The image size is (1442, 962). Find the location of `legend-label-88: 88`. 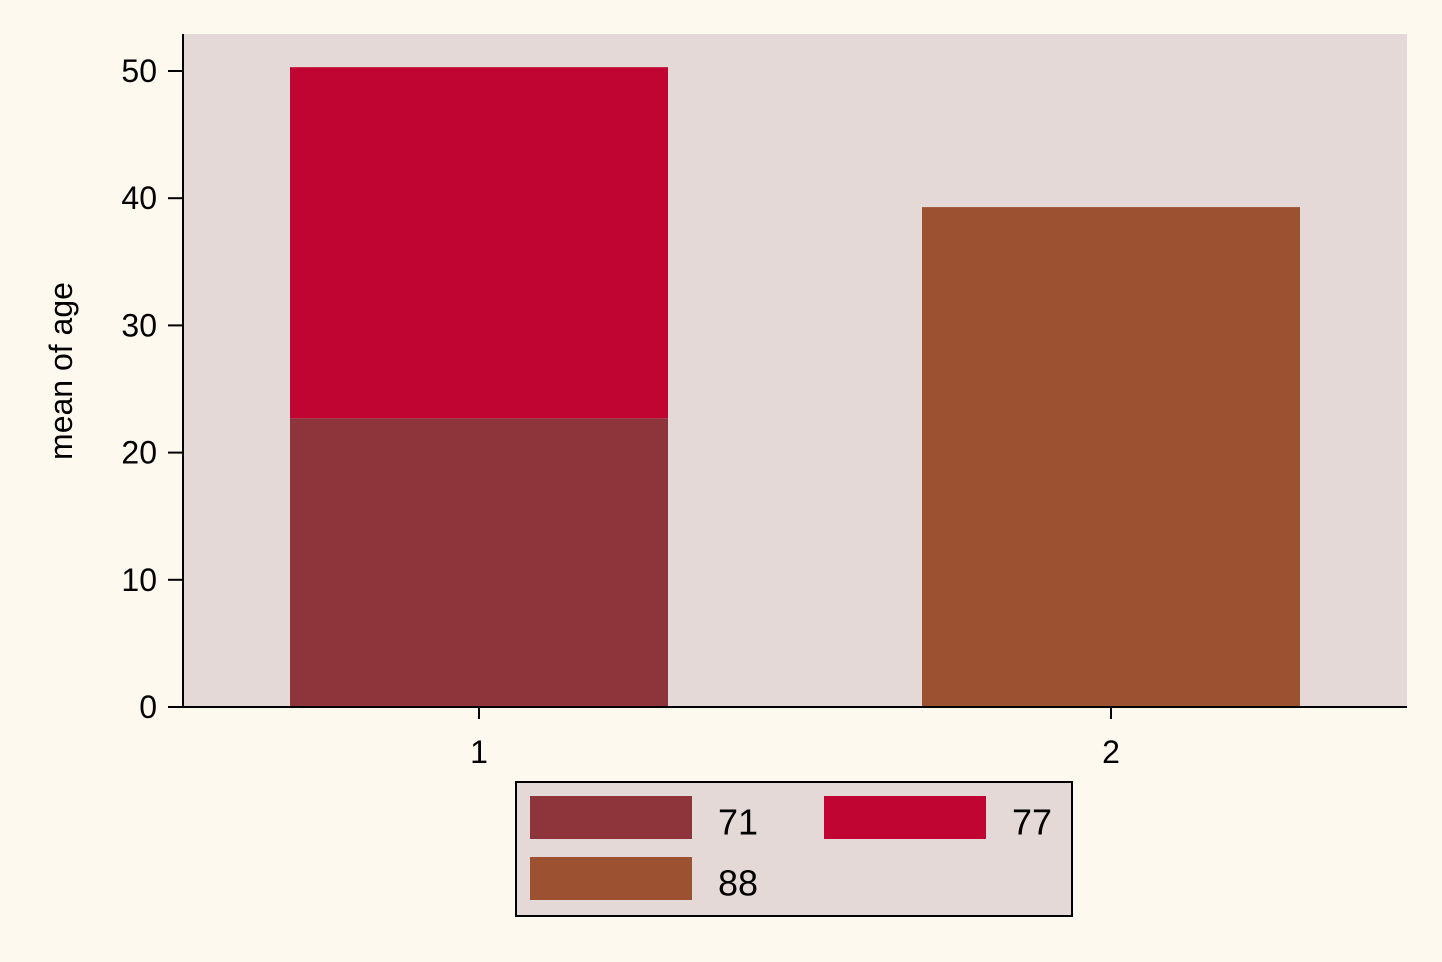

legend-label-88: 88 is located at coordinates (738, 883).